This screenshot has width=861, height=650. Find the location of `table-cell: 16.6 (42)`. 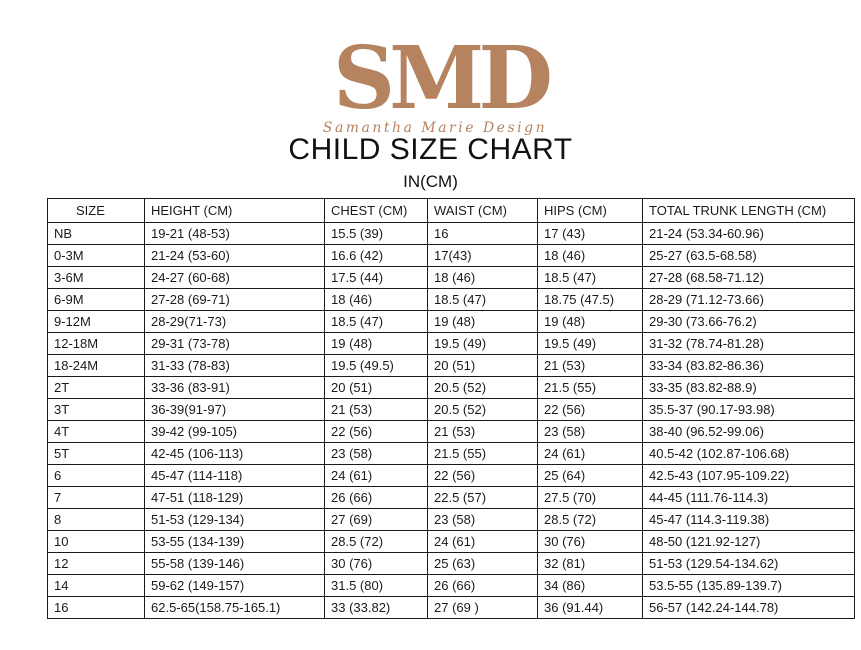

table-cell: 16.6 (42) is located at coordinates (376, 255).